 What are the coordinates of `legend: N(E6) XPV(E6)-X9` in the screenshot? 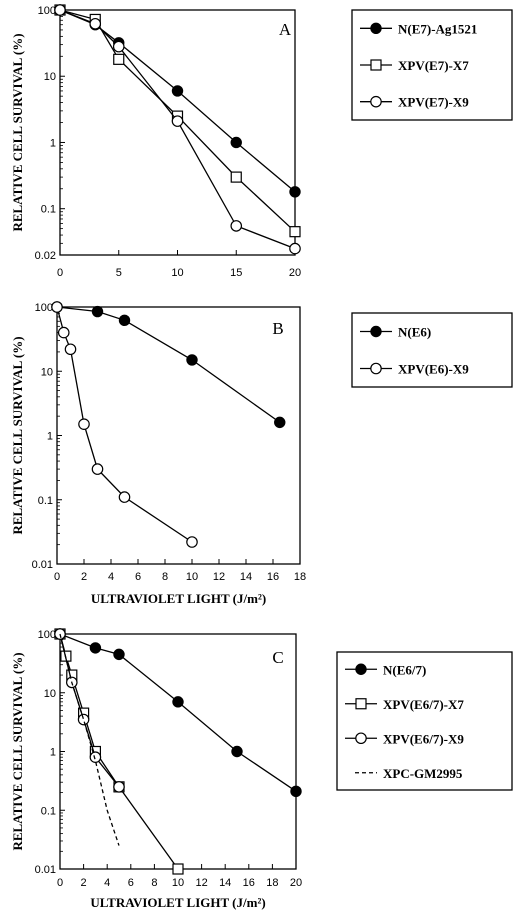 It's located at (432, 350).